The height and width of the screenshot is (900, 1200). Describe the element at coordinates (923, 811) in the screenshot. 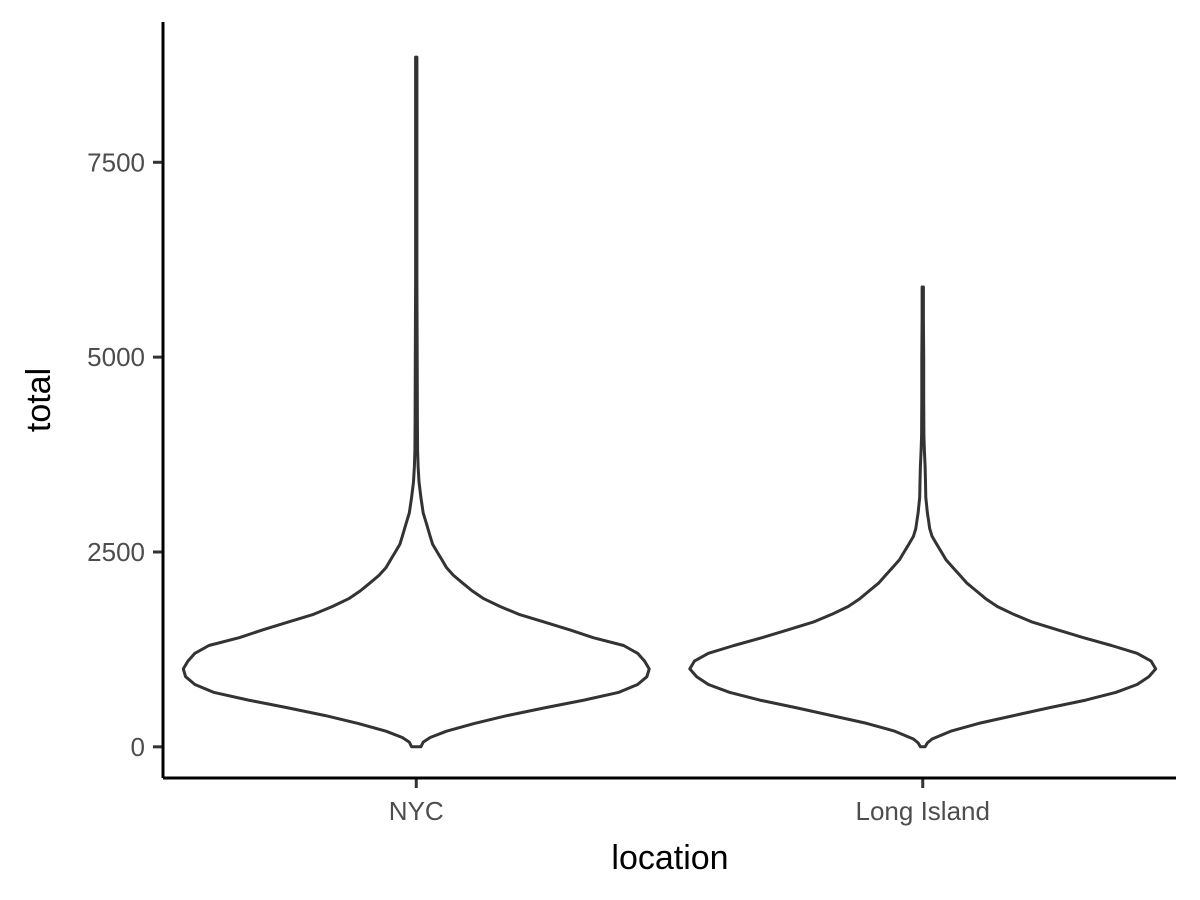

I see `x-tick-label: Long Island` at that location.